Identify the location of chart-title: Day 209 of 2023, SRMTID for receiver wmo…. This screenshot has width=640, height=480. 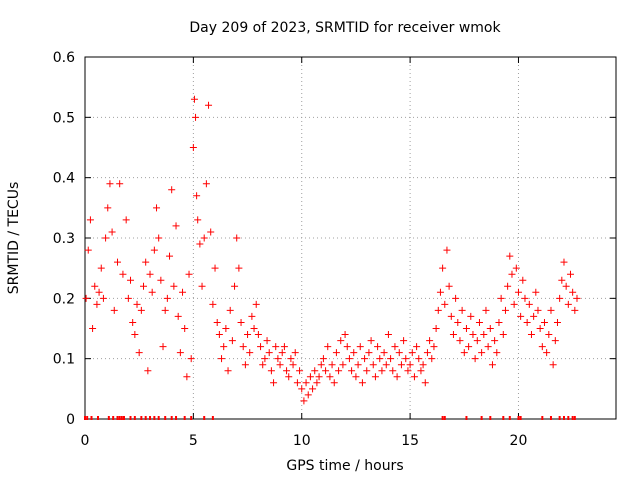
(345, 28).